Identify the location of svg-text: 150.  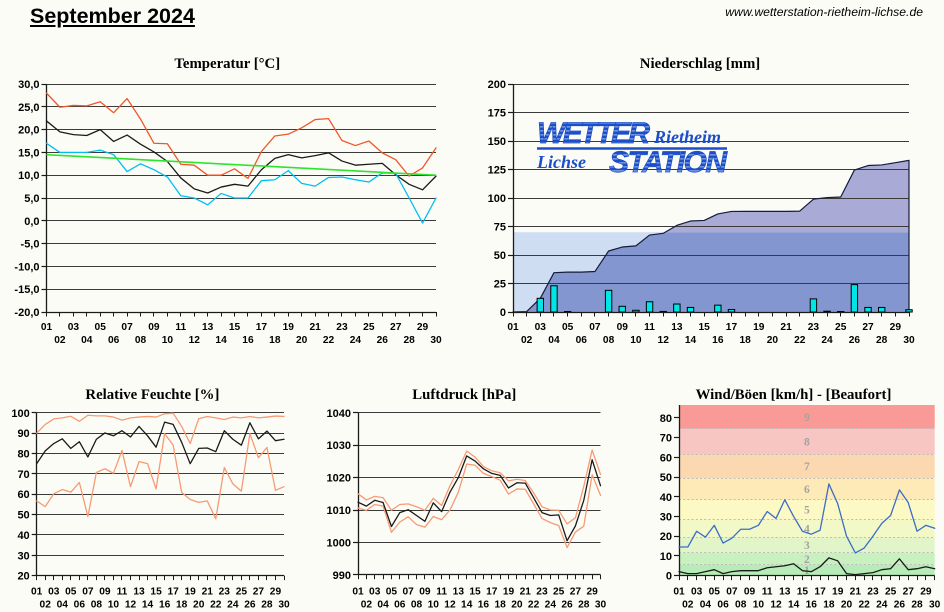
(497, 142).